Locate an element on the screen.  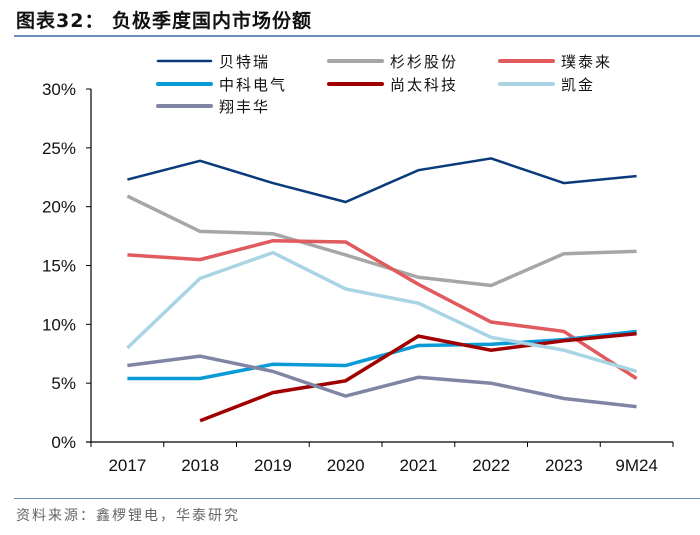
y-tick-label: 20% is located at coordinates (59, 207).